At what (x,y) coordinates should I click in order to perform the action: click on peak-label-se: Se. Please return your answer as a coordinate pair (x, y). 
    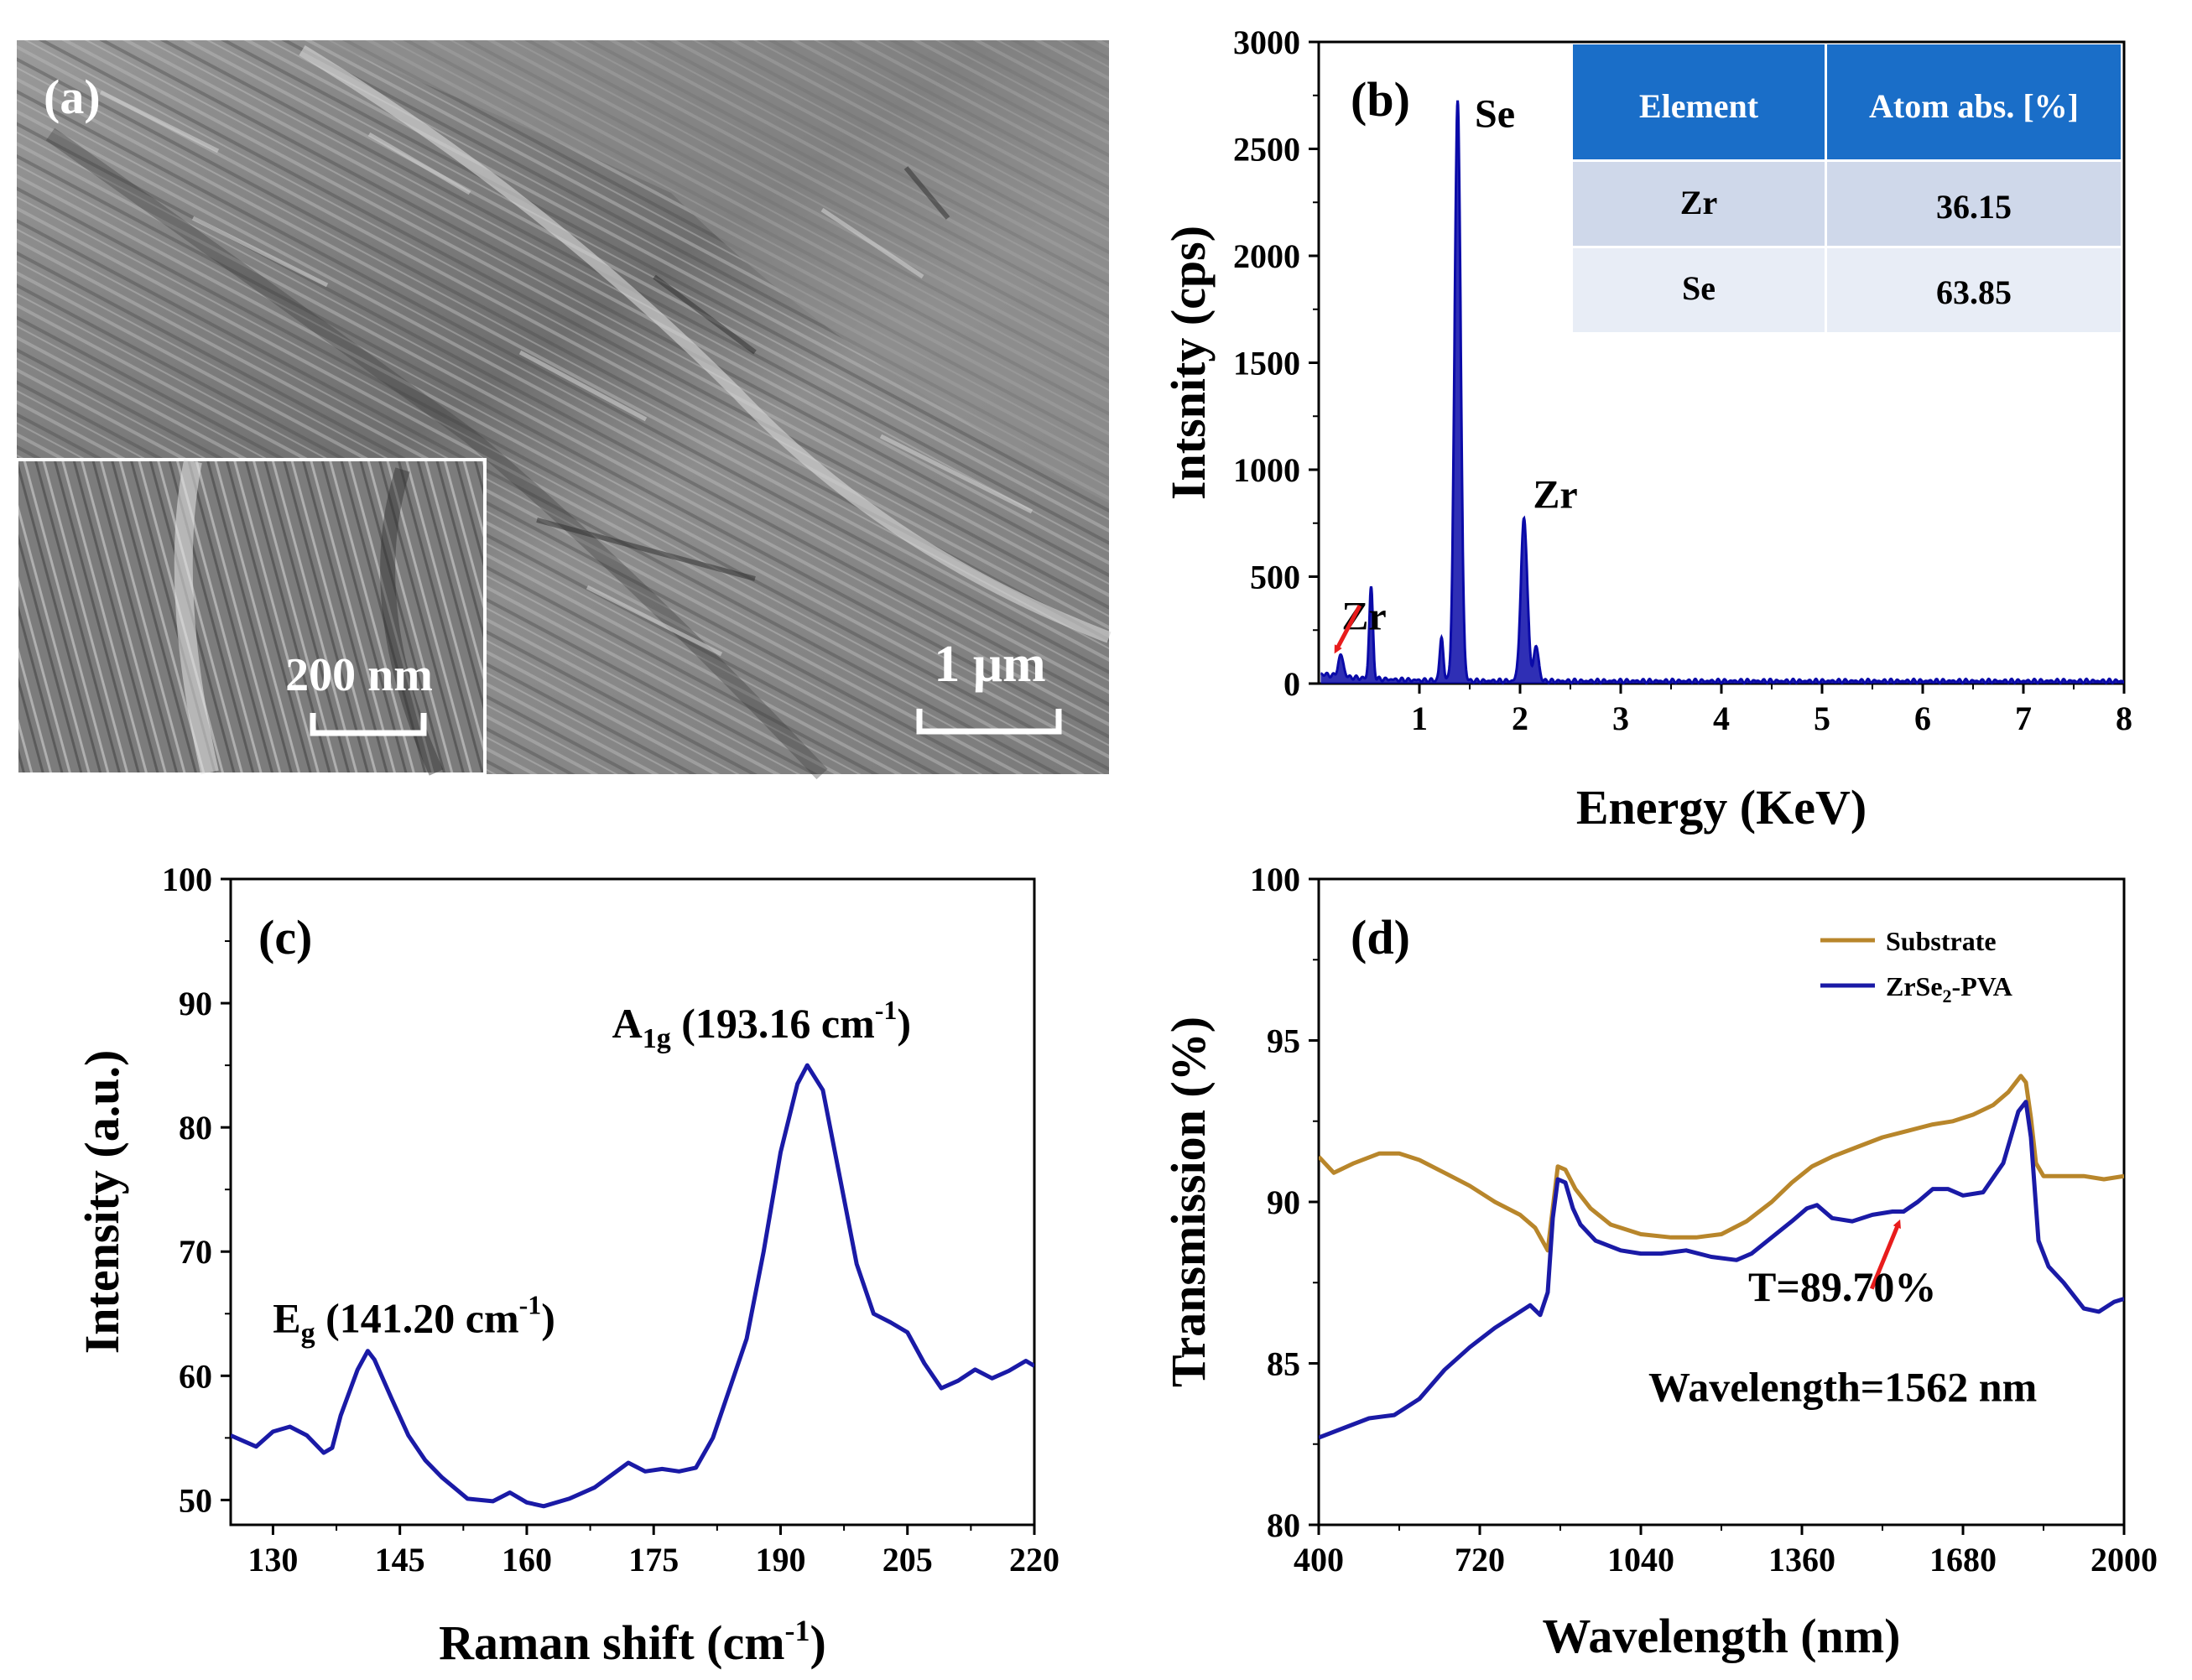
    Looking at the image, I should click on (1495, 114).